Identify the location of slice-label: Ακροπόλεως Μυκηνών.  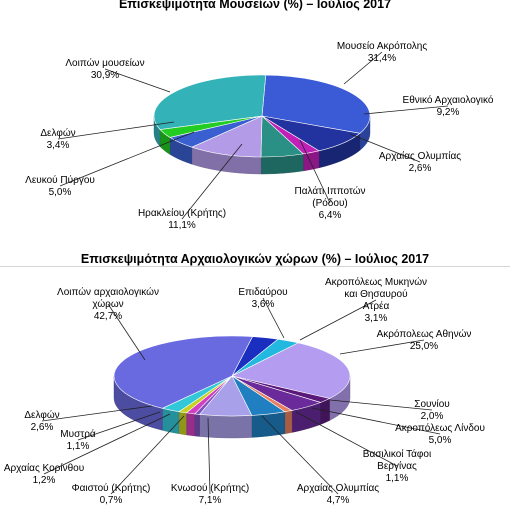
(376, 282).